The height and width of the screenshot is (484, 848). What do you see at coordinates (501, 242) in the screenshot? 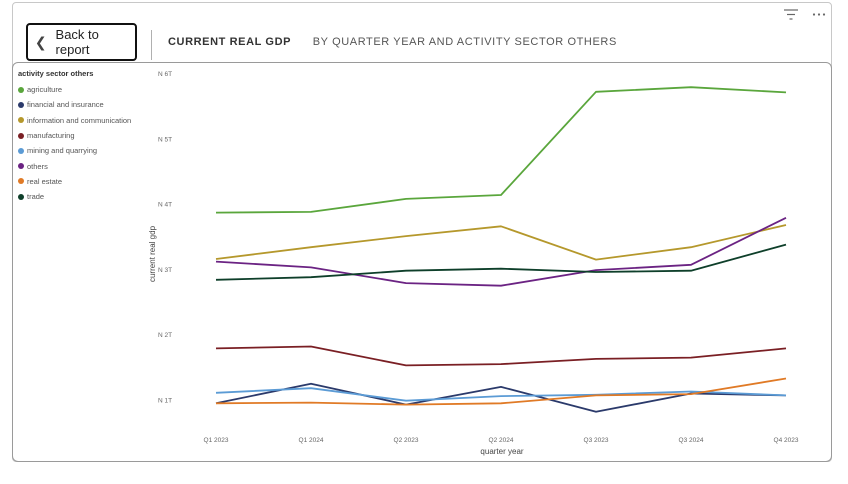
I see `series-line-information-and-communication` at bounding box center [501, 242].